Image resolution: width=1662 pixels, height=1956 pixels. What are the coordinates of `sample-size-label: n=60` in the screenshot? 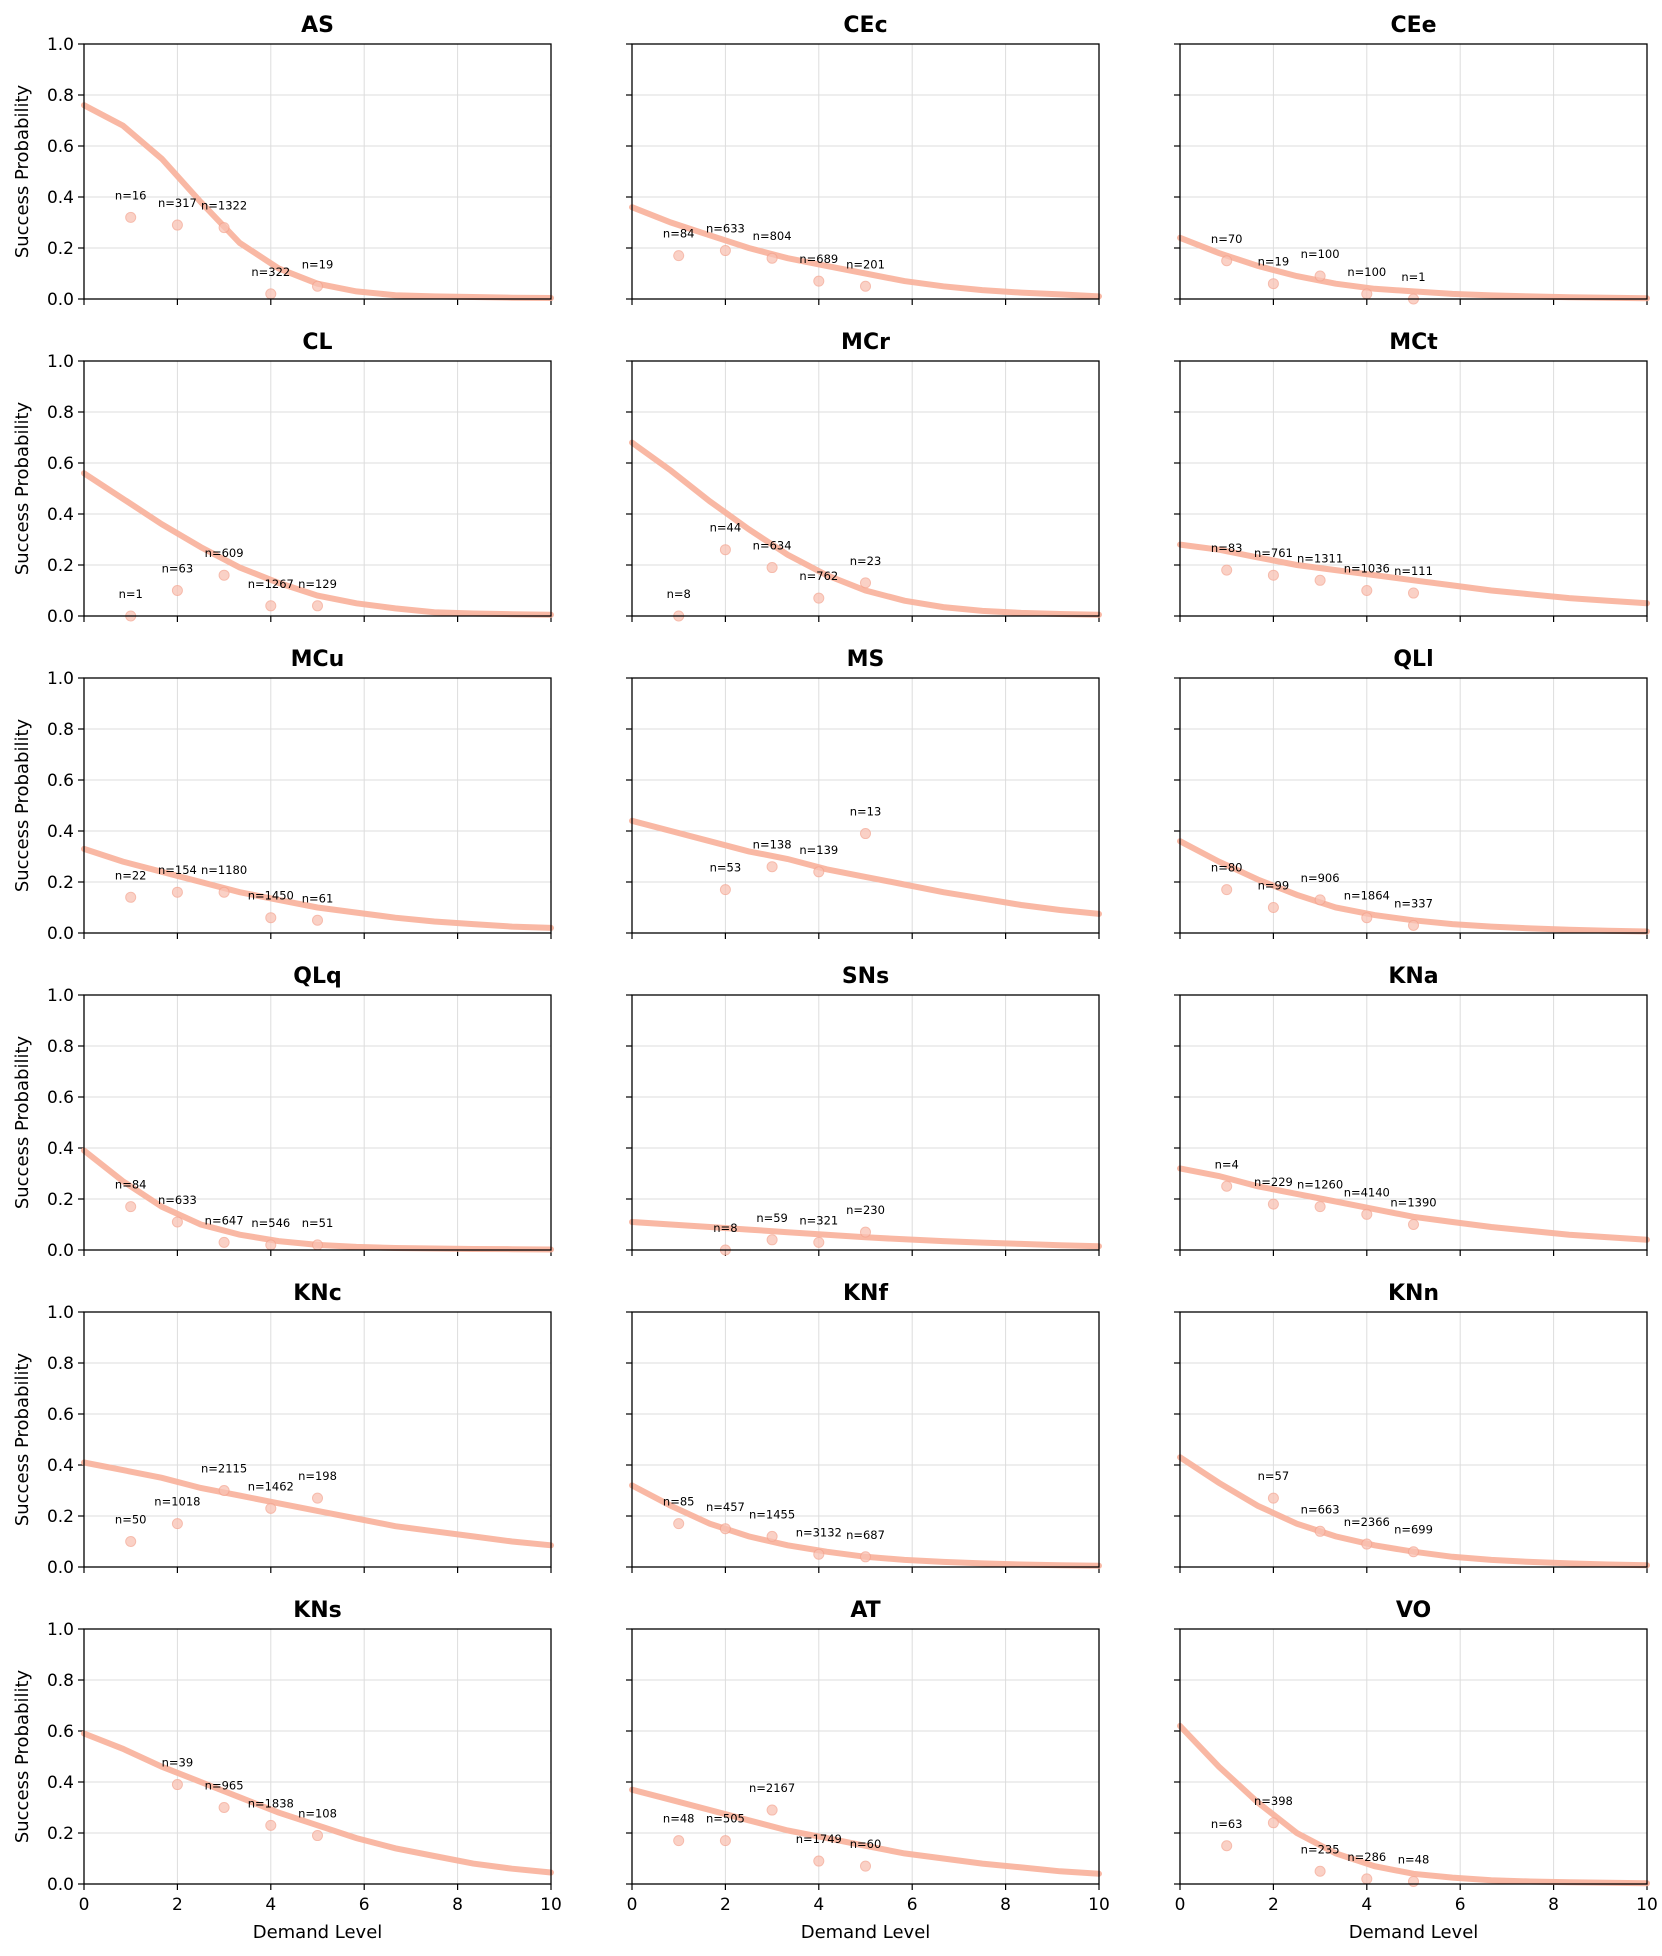 It's located at (866, 1844).